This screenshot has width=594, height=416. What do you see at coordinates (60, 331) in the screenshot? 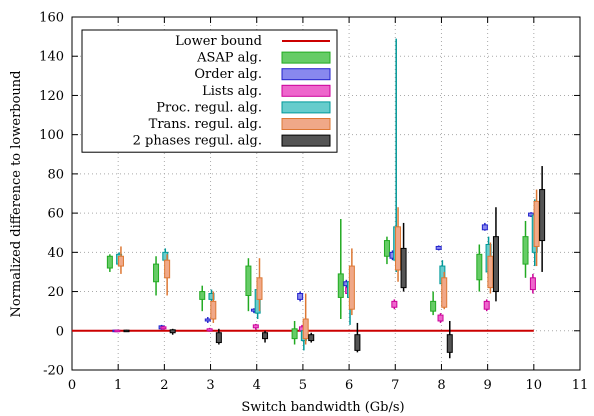
I see `y-tick-label: 0` at bounding box center [60, 331].